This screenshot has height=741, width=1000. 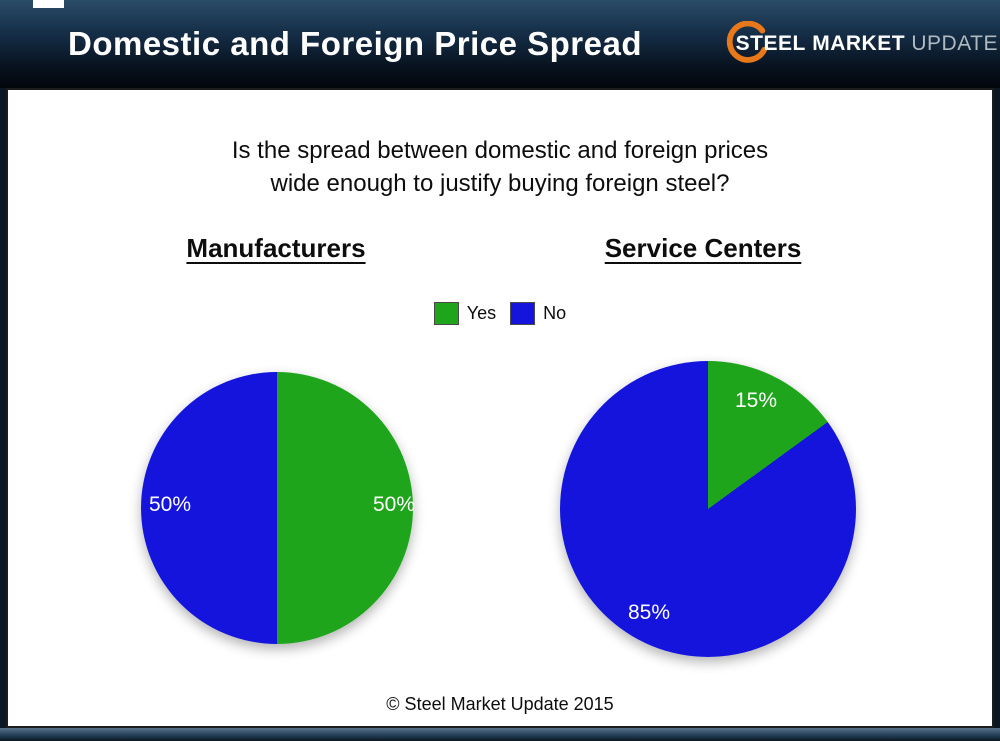 I want to click on brand-logo: STEEL MARKET UPDATE, so click(x=861, y=44).